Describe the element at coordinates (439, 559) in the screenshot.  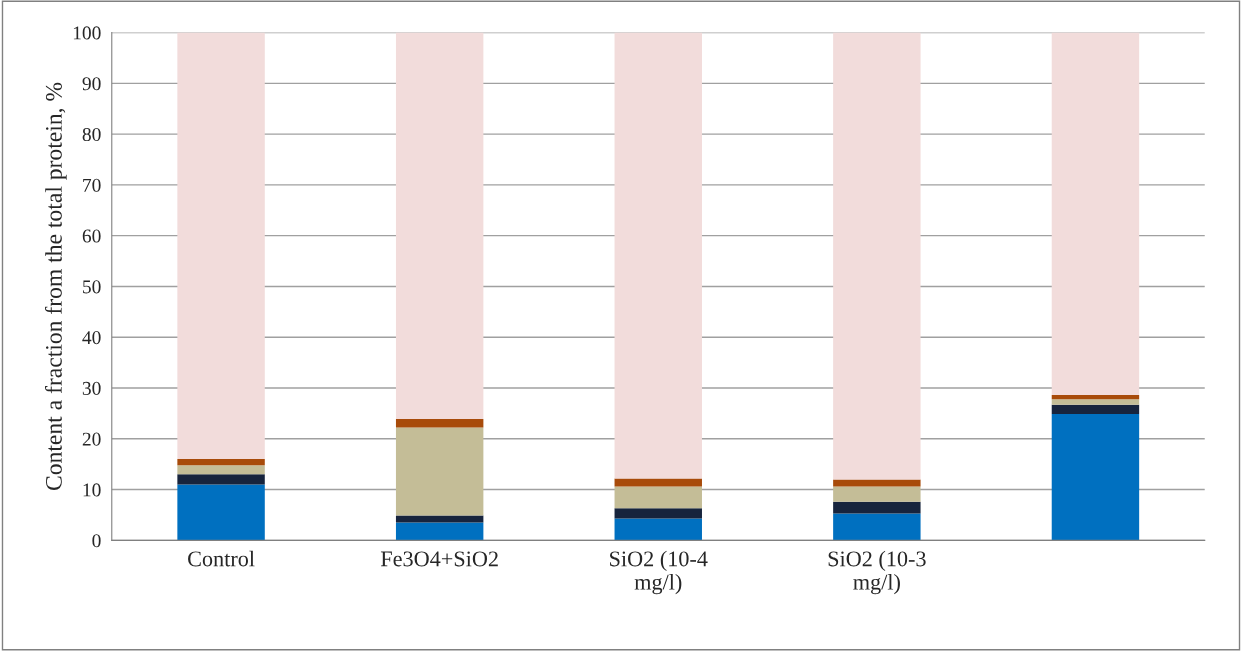
I see `x-tick-label: Fe3O4+SiO2` at that location.